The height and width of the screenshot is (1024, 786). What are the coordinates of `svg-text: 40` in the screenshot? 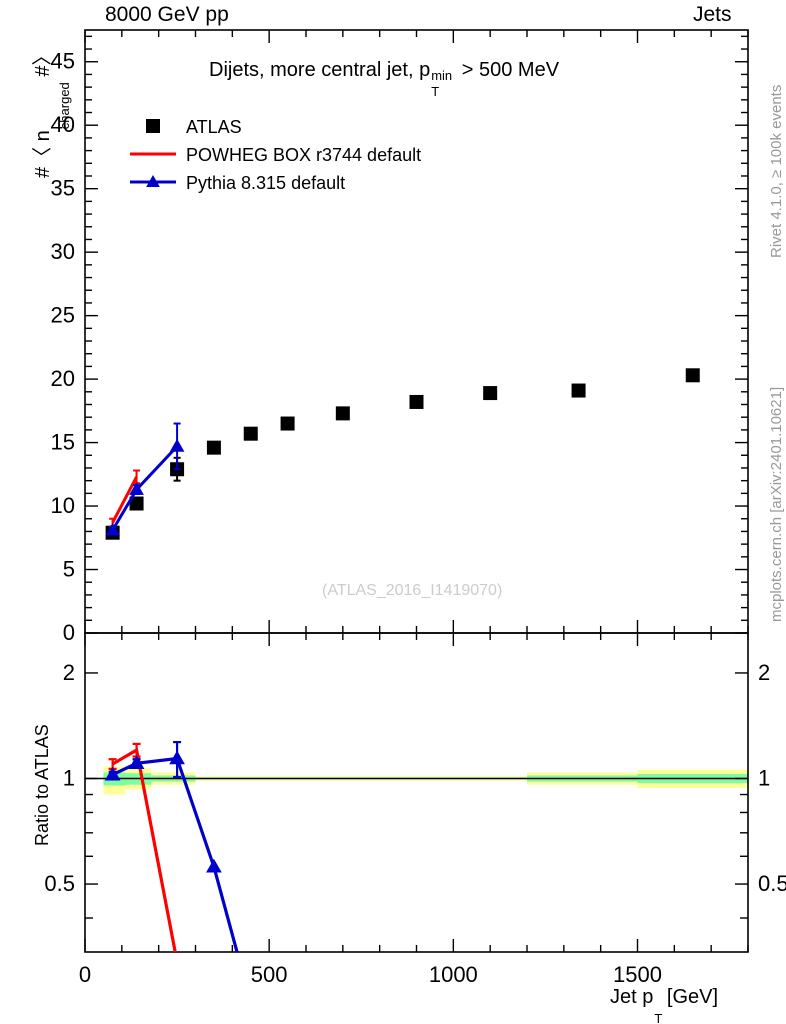 It's located at (63, 124).